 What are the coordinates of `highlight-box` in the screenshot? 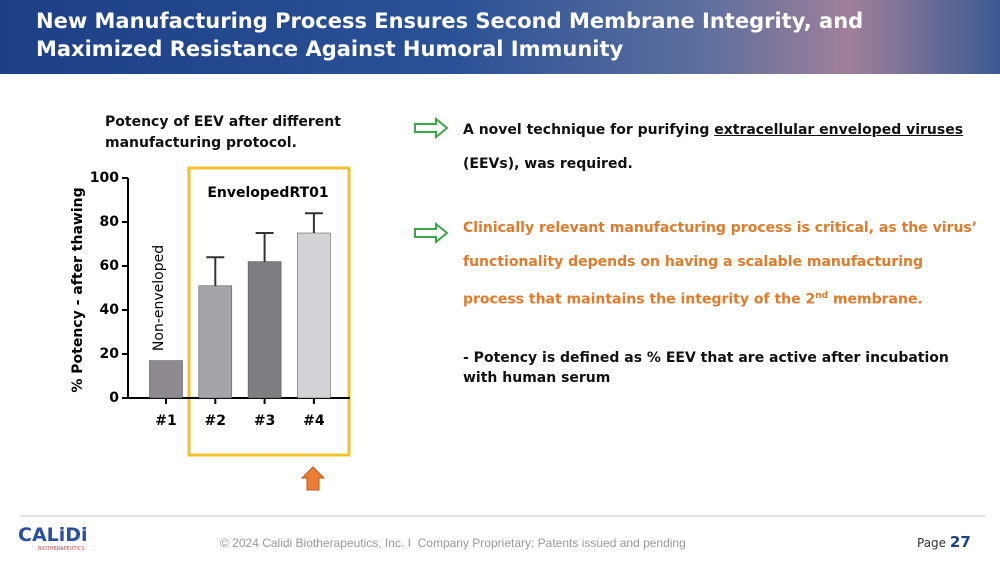 It's located at (269, 311).